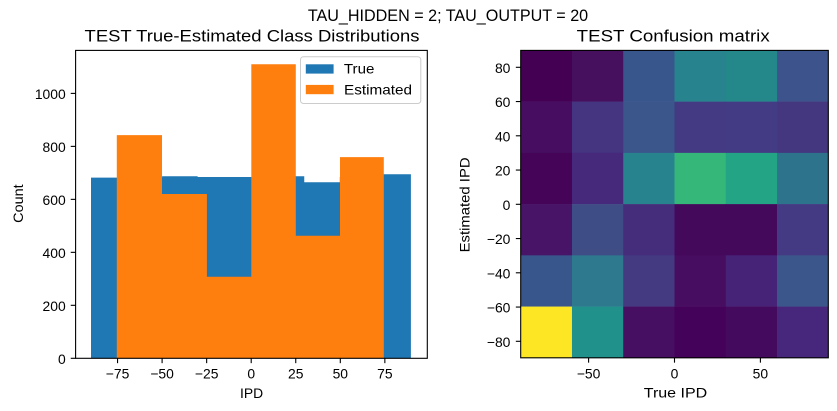 Image resolution: width=837 pixels, height=411 pixels. What do you see at coordinates (359, 69) in the screenshot?
I see `svg-text: True` at bounding box center [359, 69].